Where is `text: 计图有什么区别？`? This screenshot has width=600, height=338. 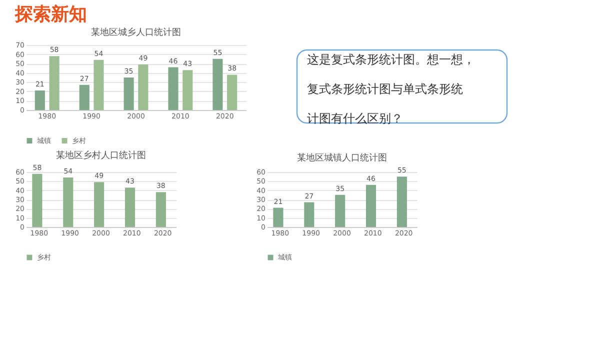 text: 计图有什么区别？ is located at coordinates (355, 118).